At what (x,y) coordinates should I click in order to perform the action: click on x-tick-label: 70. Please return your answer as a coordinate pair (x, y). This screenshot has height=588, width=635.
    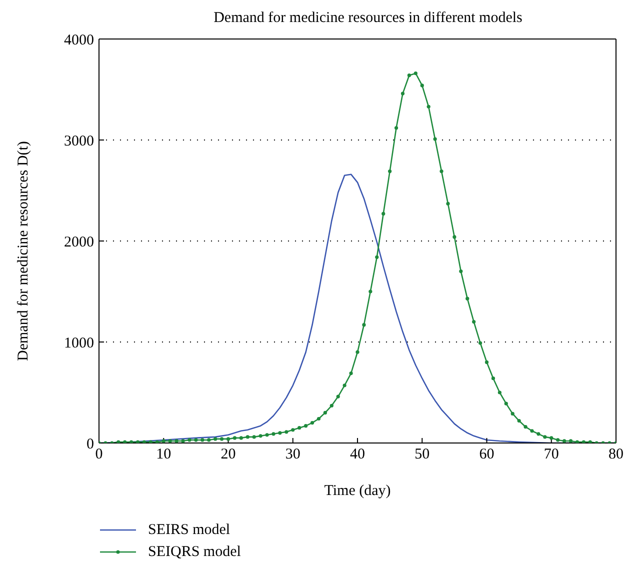
    Looking at the image, I should click on (551, 454).